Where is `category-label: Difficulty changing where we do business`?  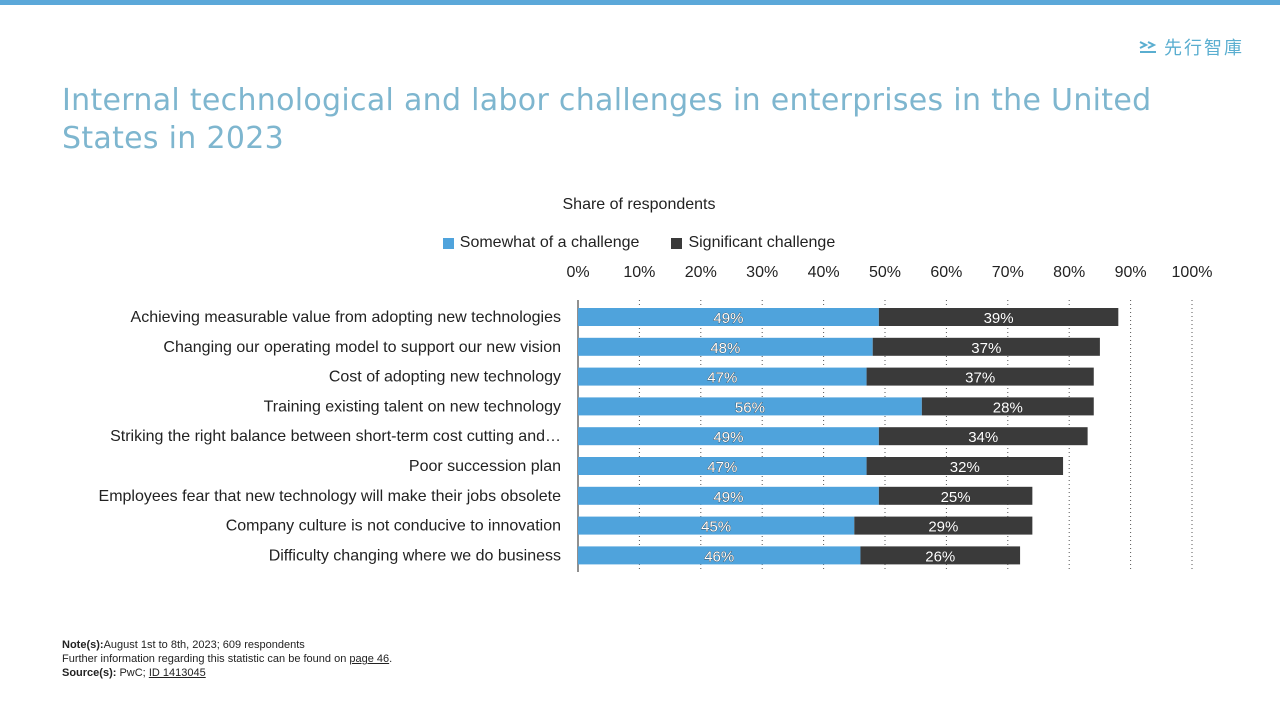
category-label: Difficulty changing where we do business is located at coordinates (415, 555).